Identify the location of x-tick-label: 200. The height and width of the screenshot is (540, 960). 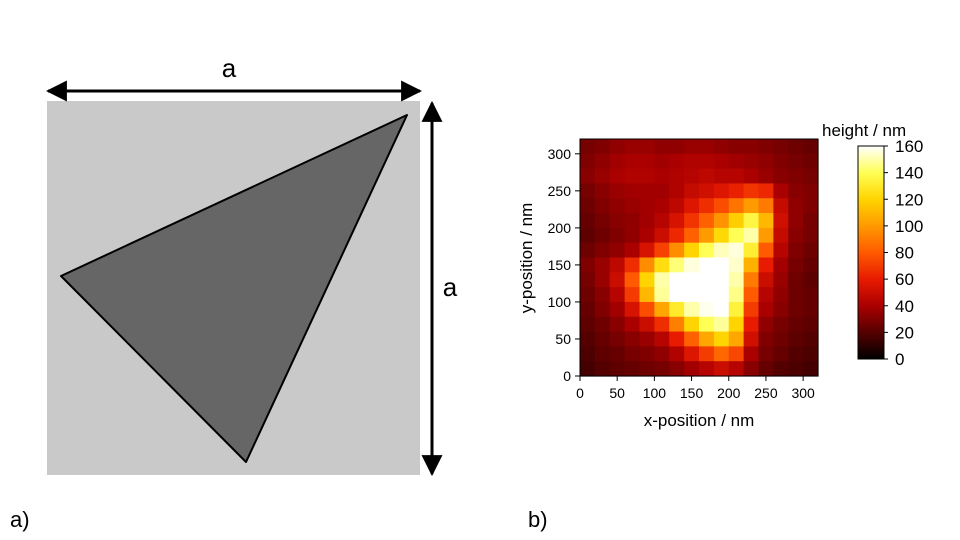
(729, 393).